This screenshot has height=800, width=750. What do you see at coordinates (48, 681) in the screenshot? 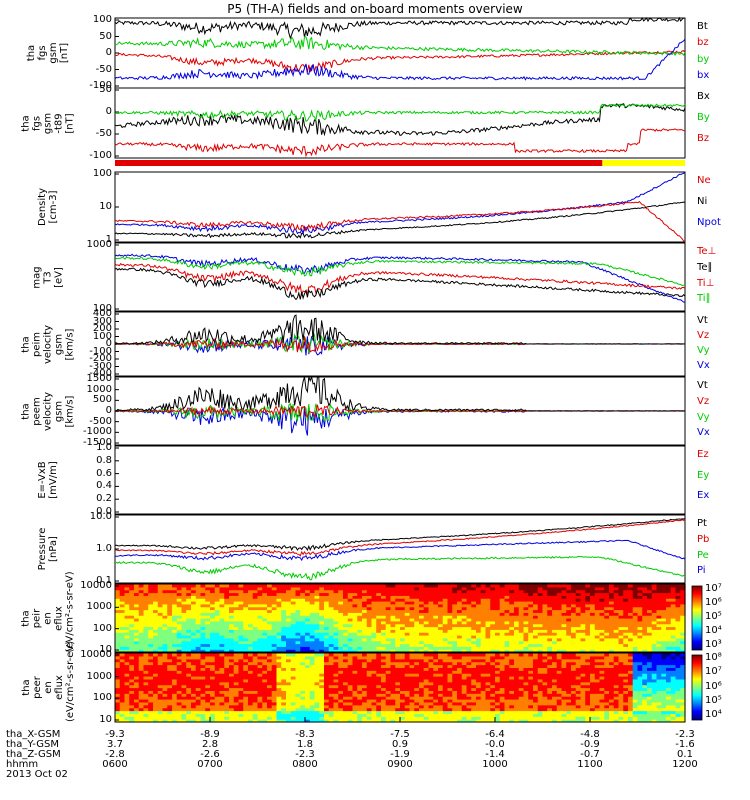
I see `ylabel-peer: tha peer en eflux (eV/cm²-s-sr-eV)` at bounding box center [48, 681].